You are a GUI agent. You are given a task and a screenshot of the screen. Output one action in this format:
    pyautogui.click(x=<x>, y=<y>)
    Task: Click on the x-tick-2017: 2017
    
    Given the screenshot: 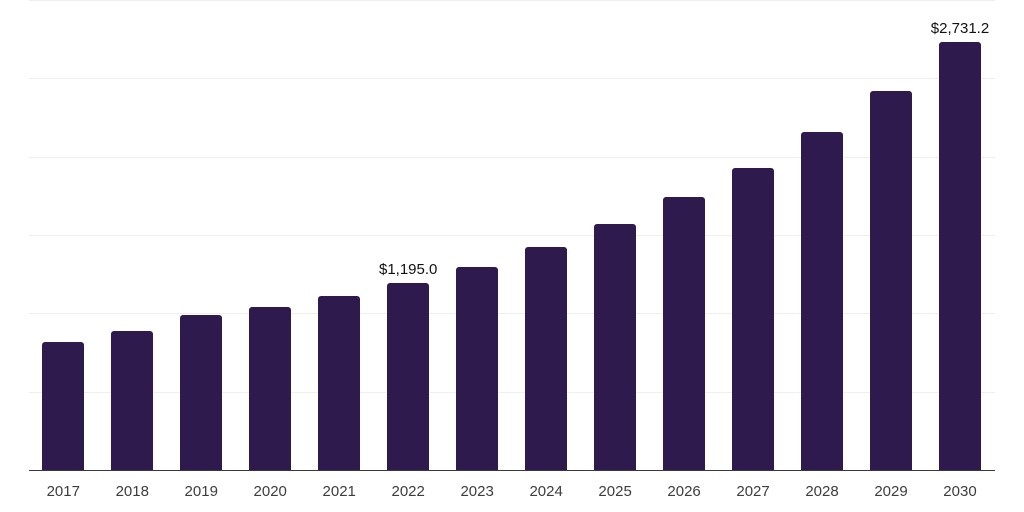 What is the action you would take?
    pyautogui.click(x=63, y=491)
    